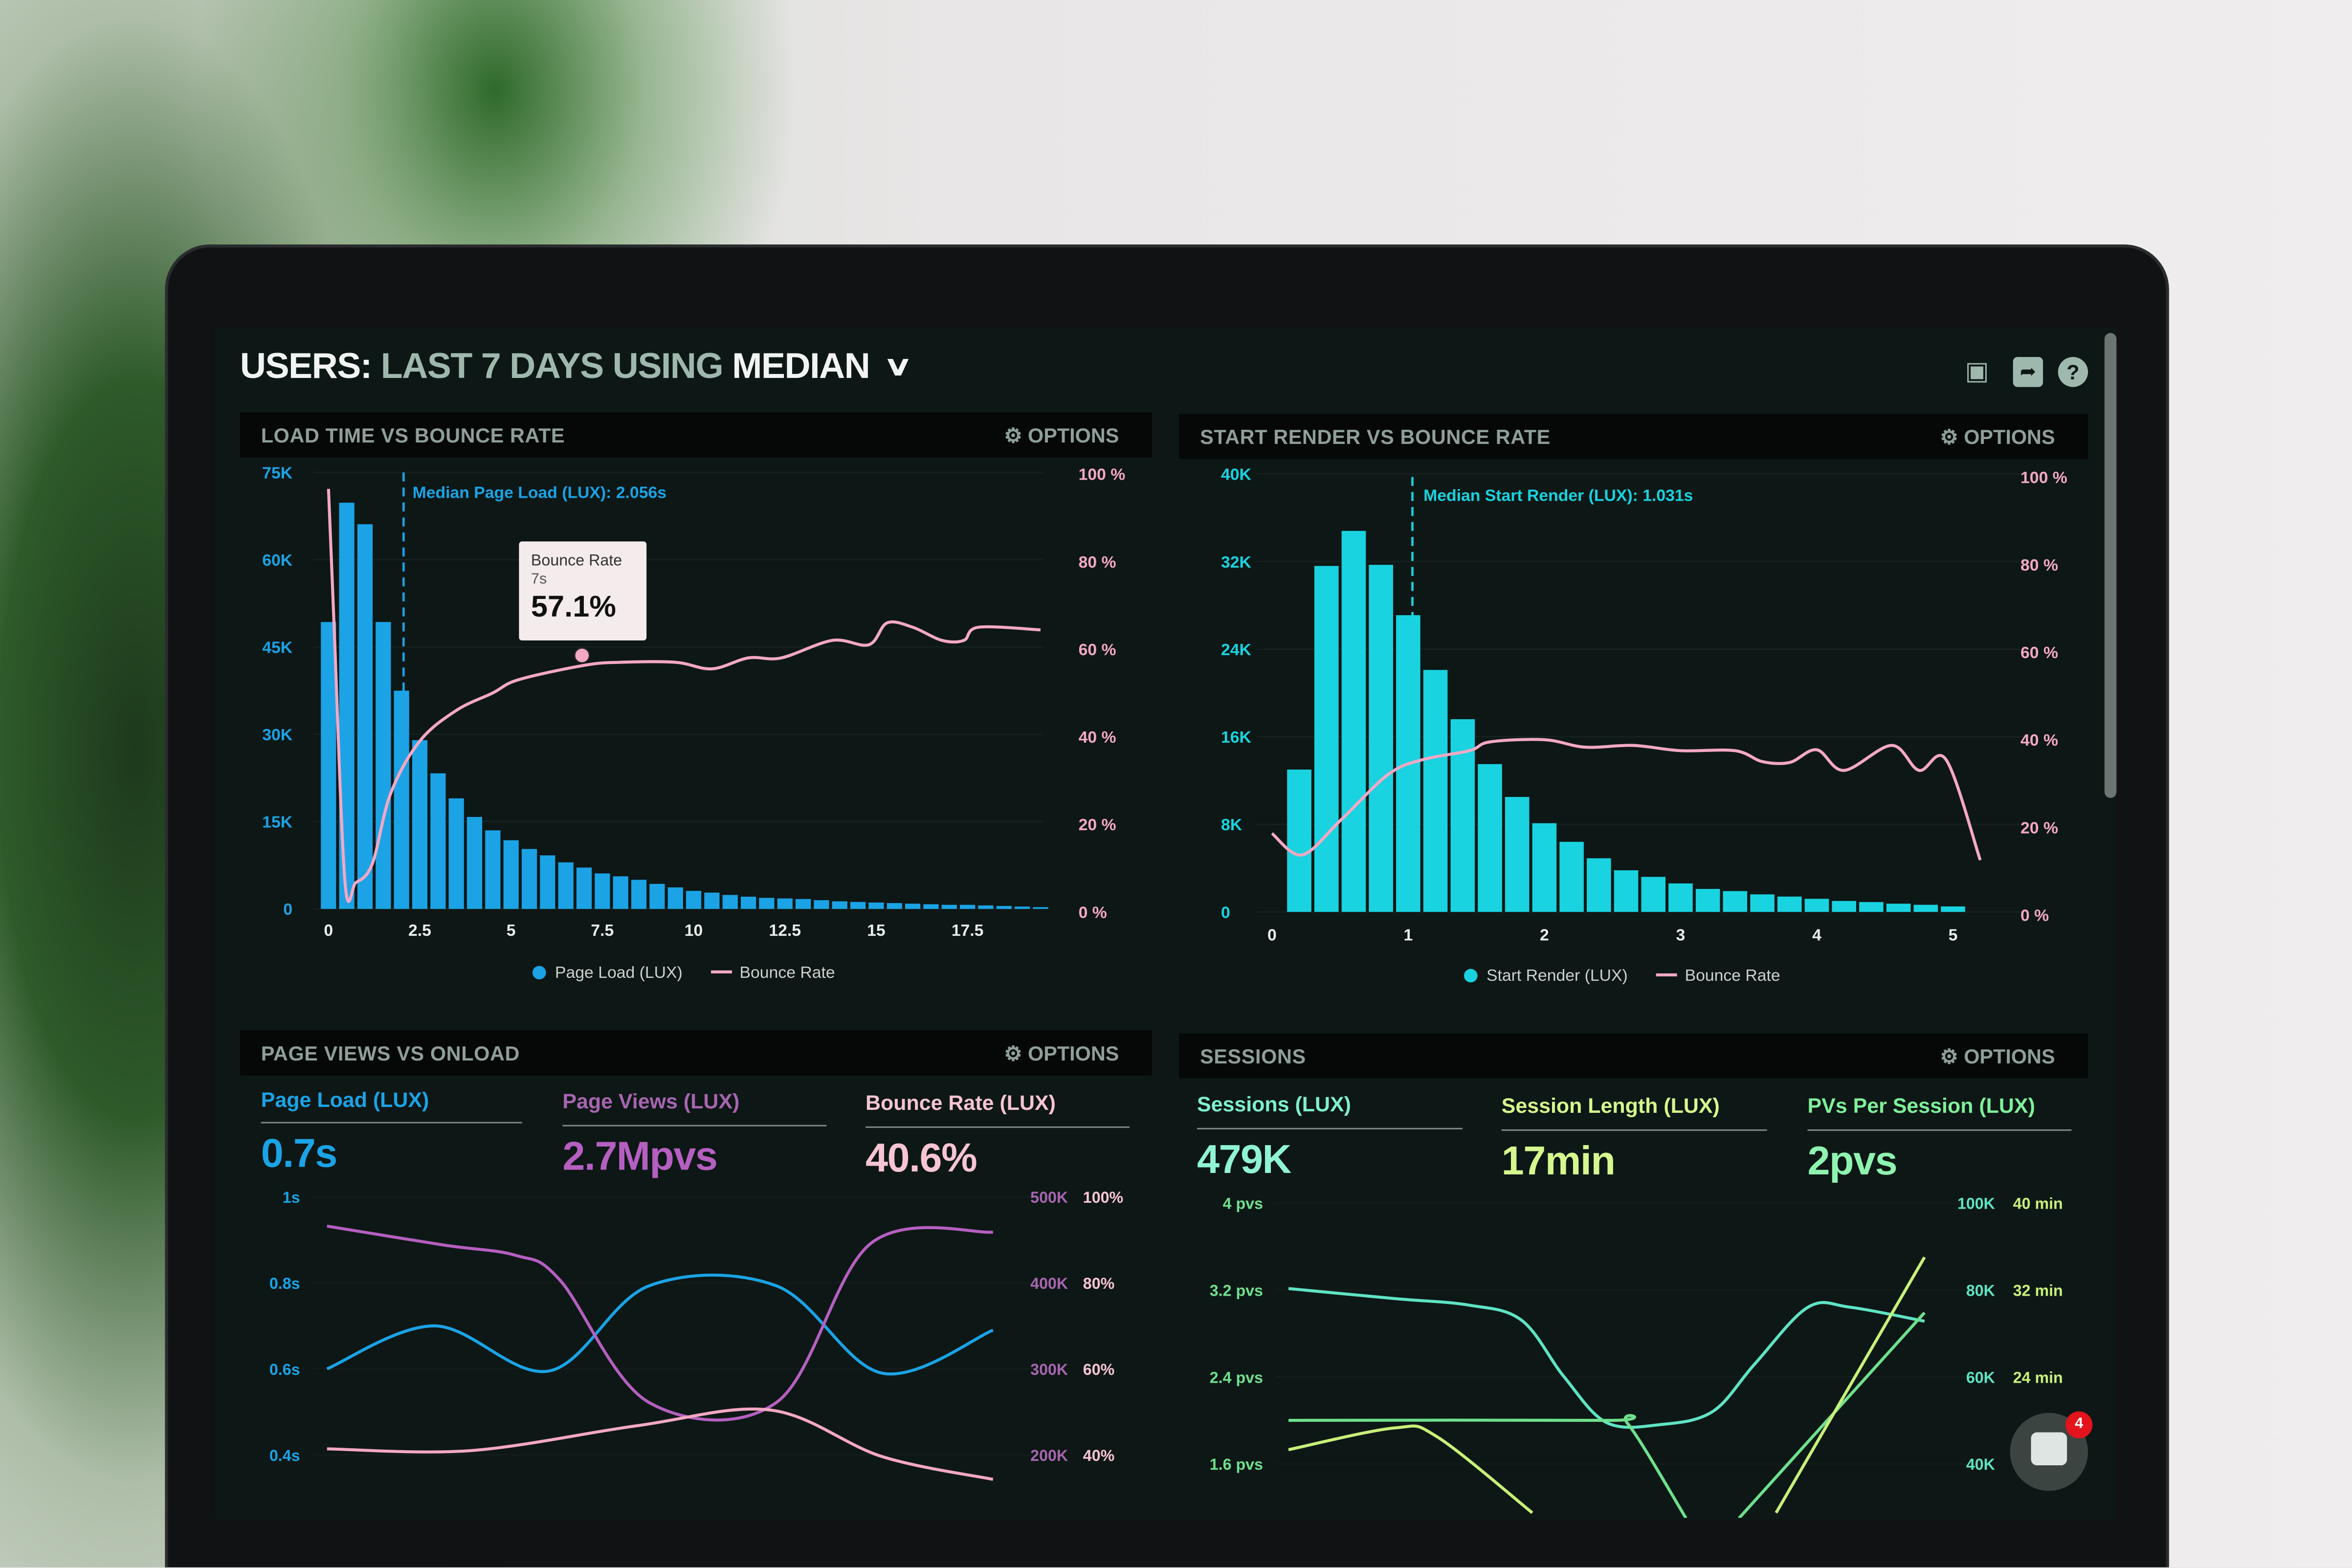  Describe the element at coordinates (1236, 737) in the screenshot. I see `y-tick-label: 16K` at that location.